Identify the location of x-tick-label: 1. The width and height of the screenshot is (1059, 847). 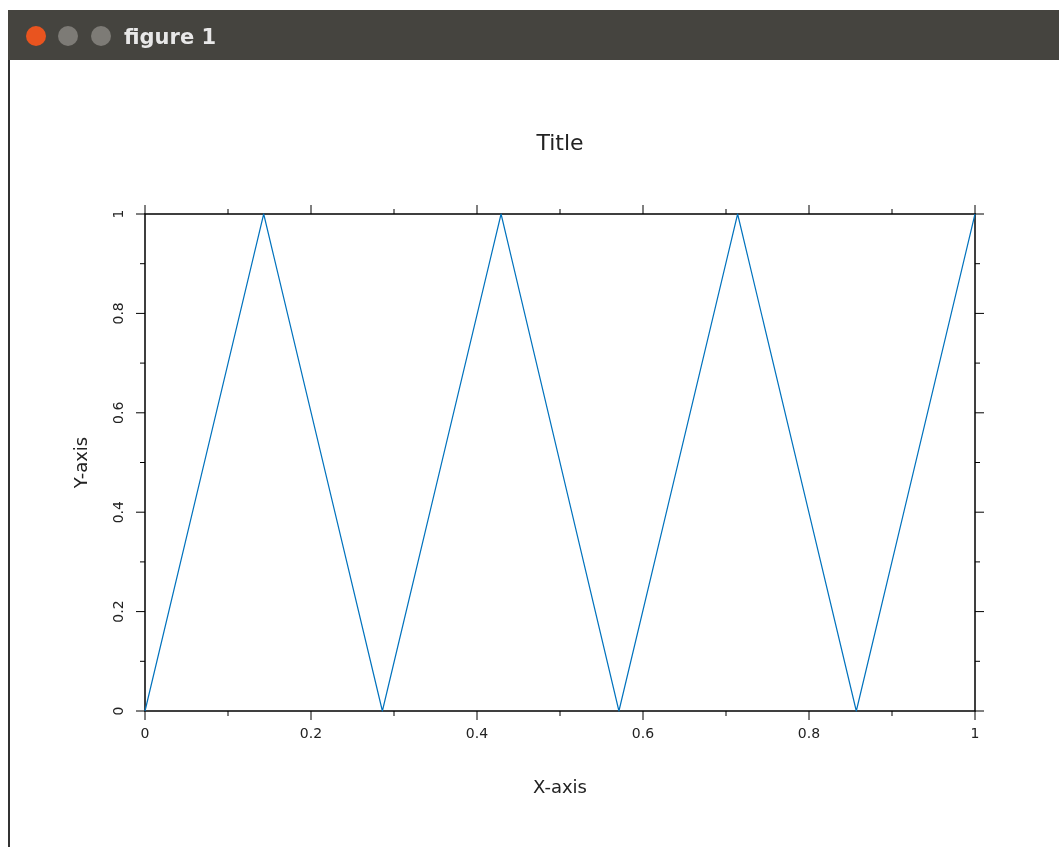
(975, 733).